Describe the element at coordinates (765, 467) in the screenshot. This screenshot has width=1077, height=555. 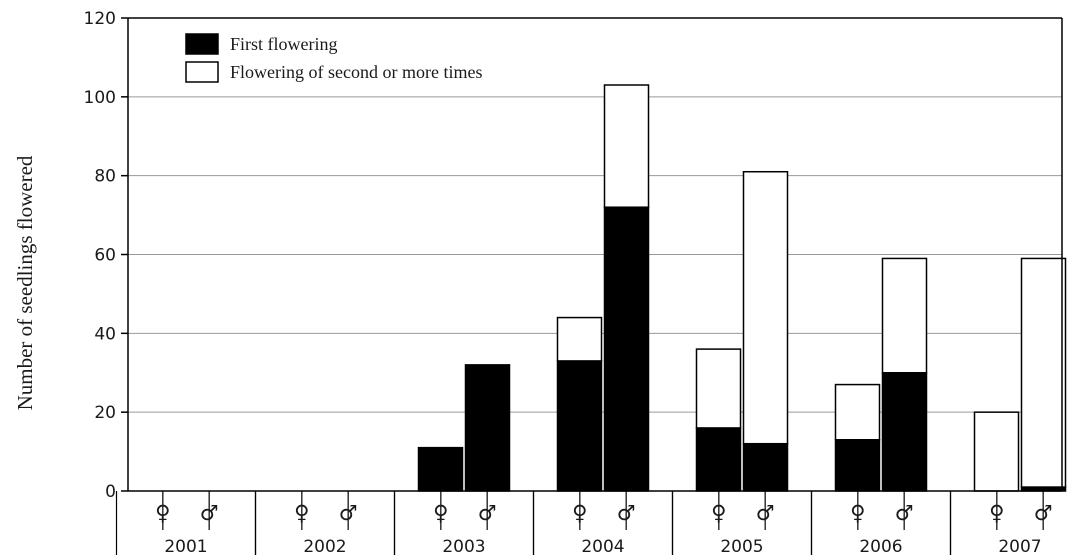
I see `bar-first-flowering-2005-male` at that location.